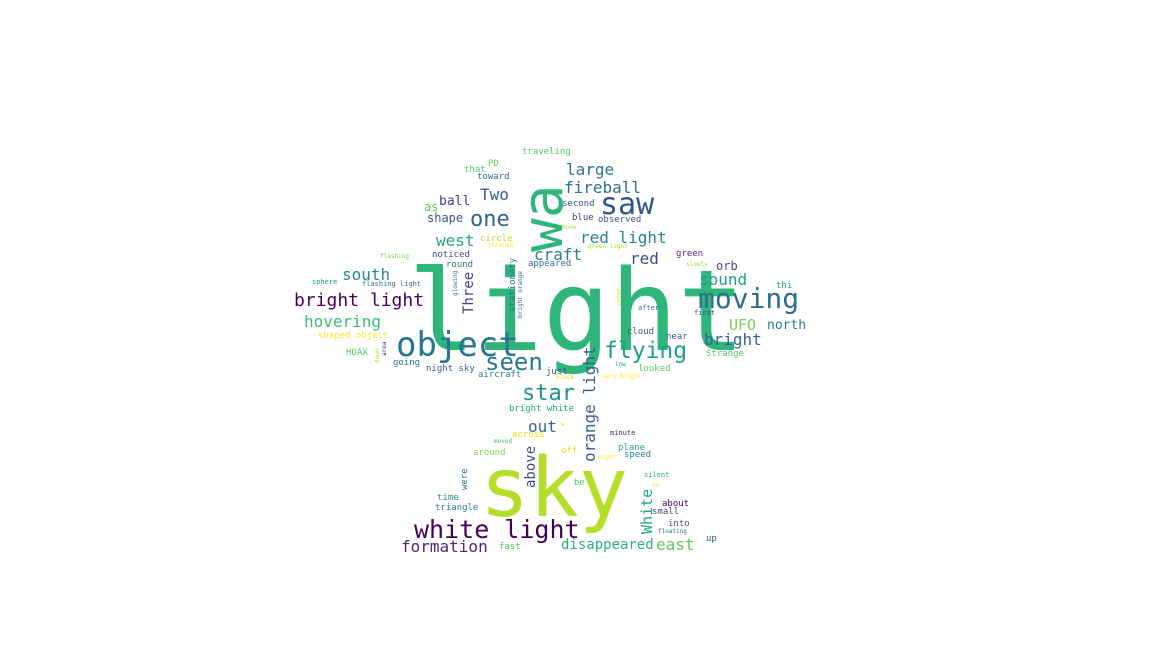 This screenshot has width=1152, height=648. Describe the element at coordinates (497, 529) in the screenshot. I see `word-white-light: white light` at that location.